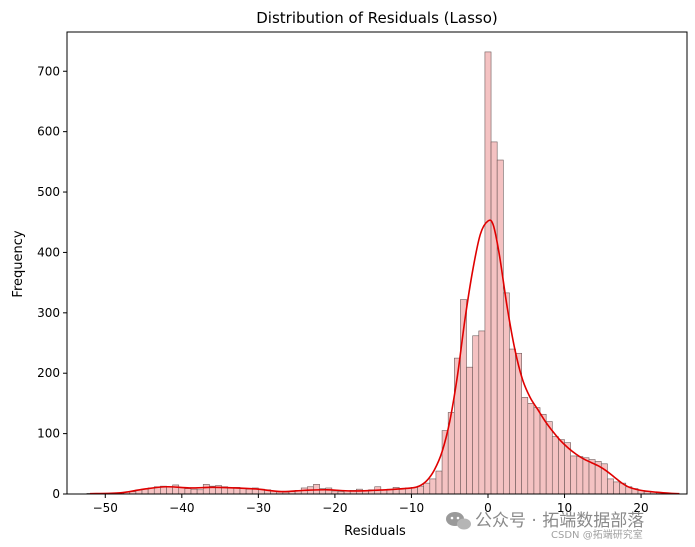  I want to click on x-tick-label: 10, so click(564, 508).